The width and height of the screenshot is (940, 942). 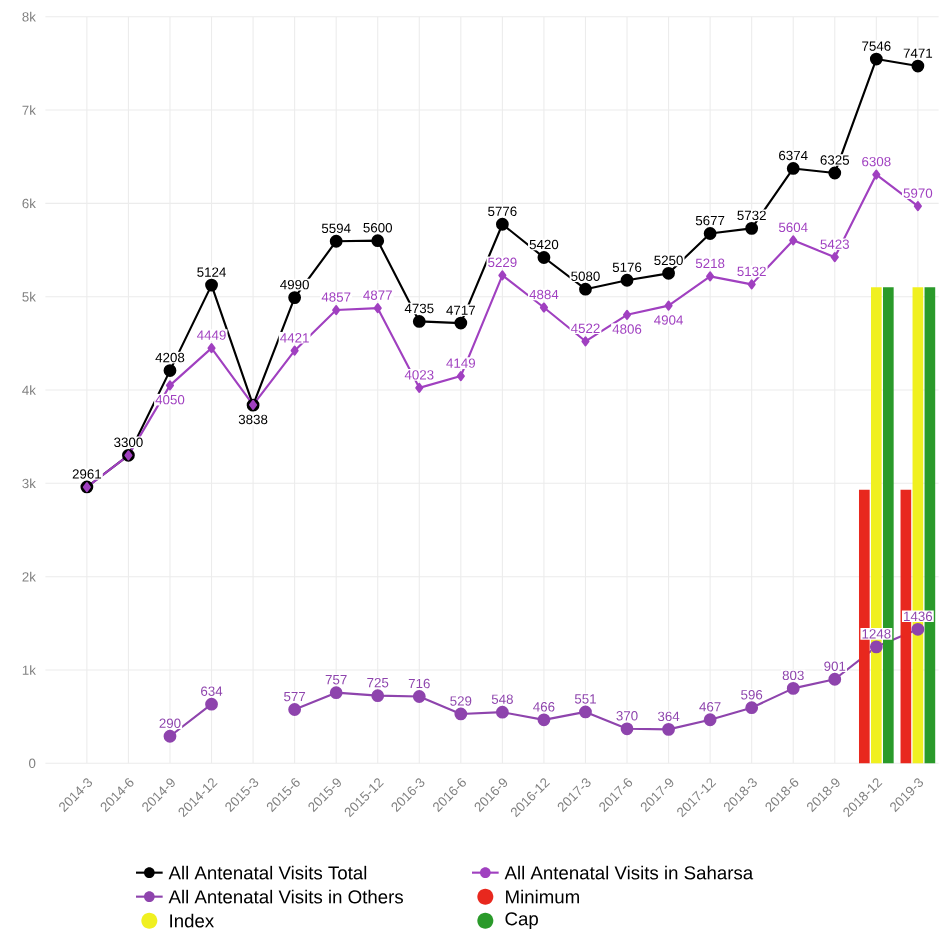 What do you see at coordinates (542, 896) in the screenshot?
I see `legend-label: Minimum` at bounding box center [542, 896].